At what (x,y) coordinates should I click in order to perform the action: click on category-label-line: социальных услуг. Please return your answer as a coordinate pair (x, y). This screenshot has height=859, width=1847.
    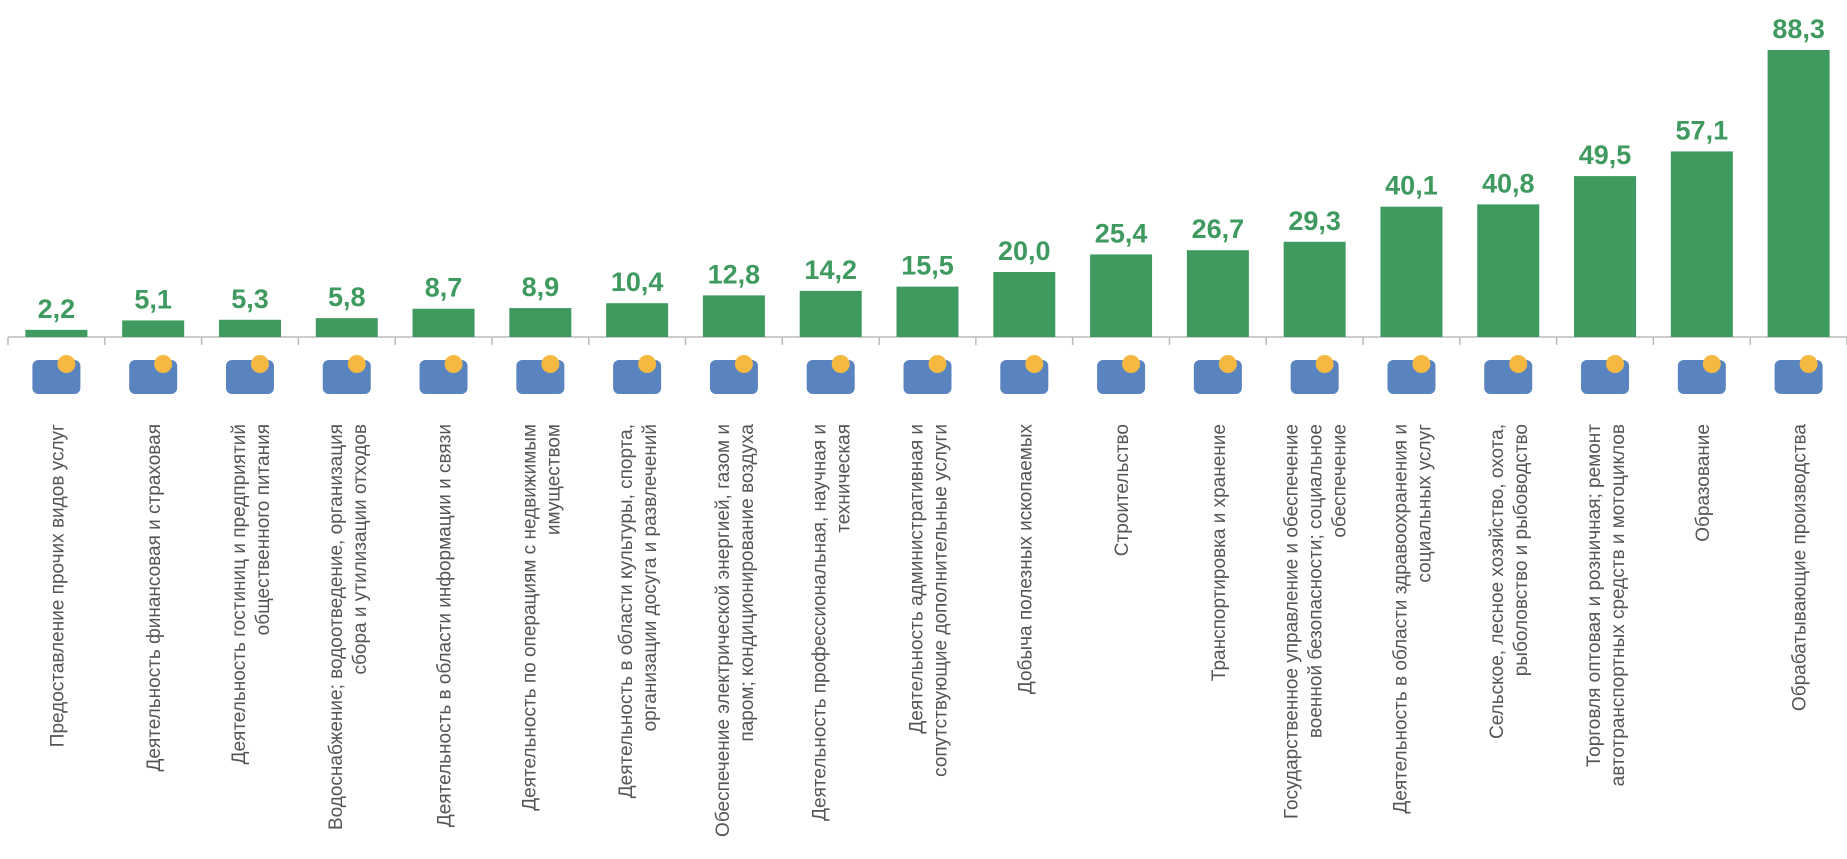
    Looking at the image, I should click on (1424, 503).